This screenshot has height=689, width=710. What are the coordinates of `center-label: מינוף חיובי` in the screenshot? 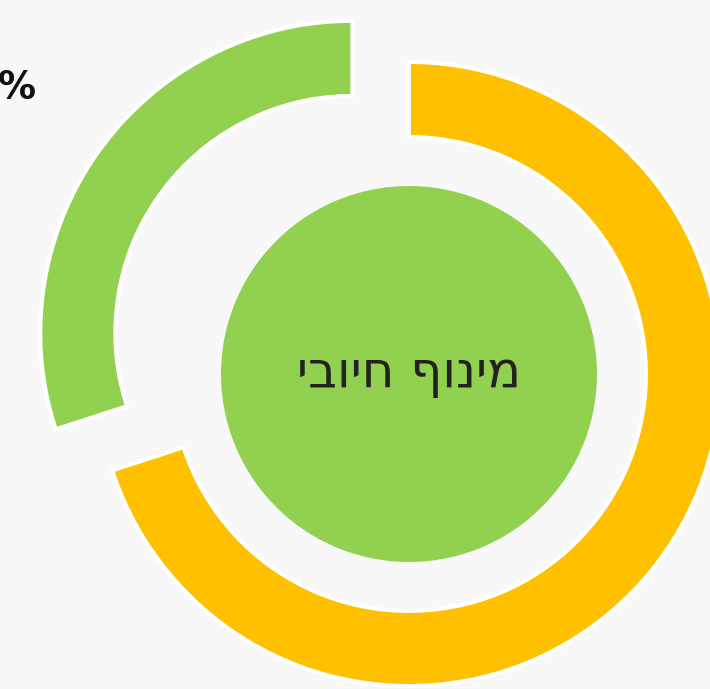 It's located at (409, 371).